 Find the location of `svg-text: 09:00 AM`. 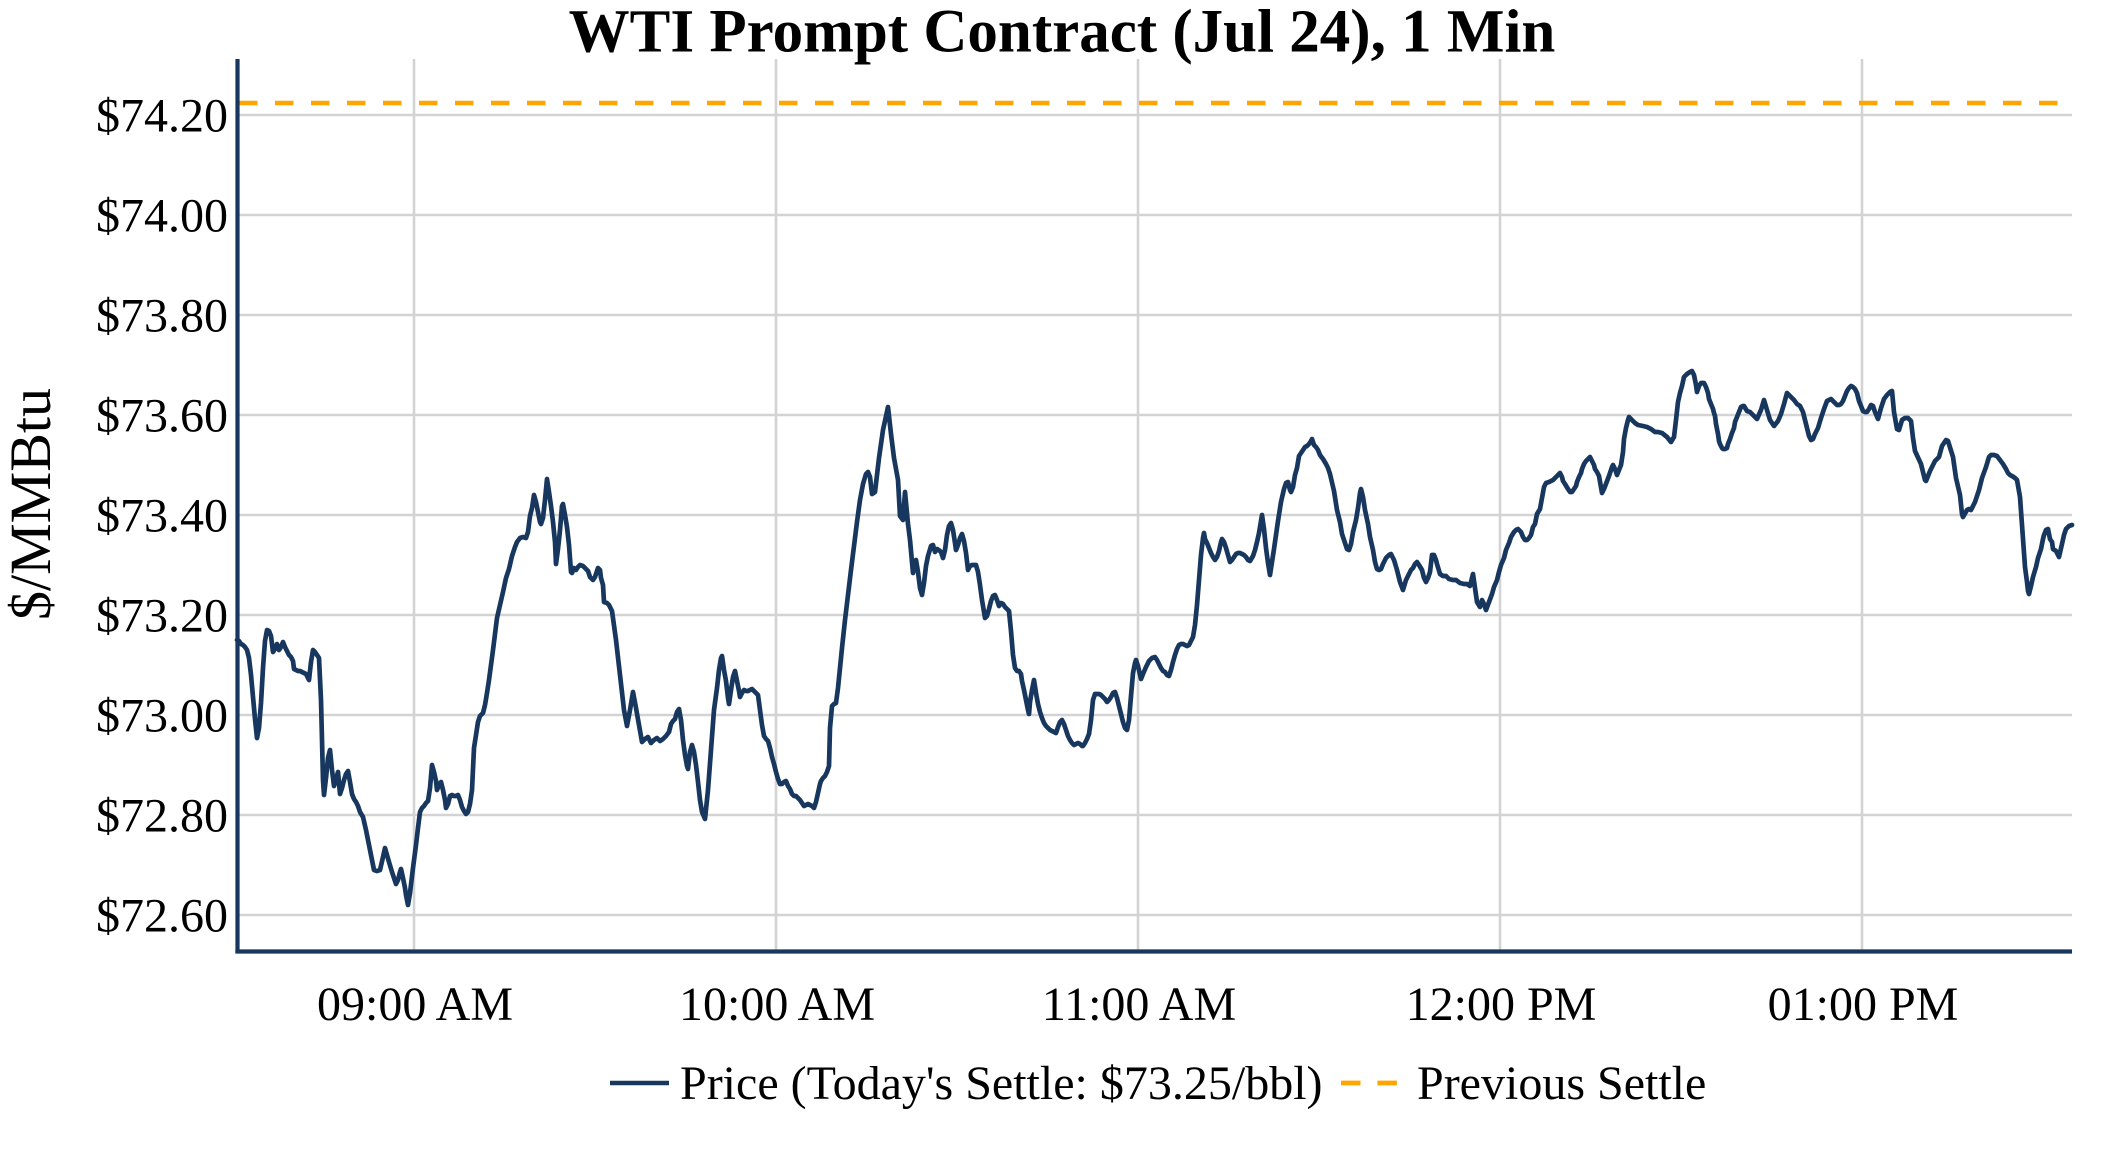

svg-text: 09:00 AM is located at coordinates (415, 1004).